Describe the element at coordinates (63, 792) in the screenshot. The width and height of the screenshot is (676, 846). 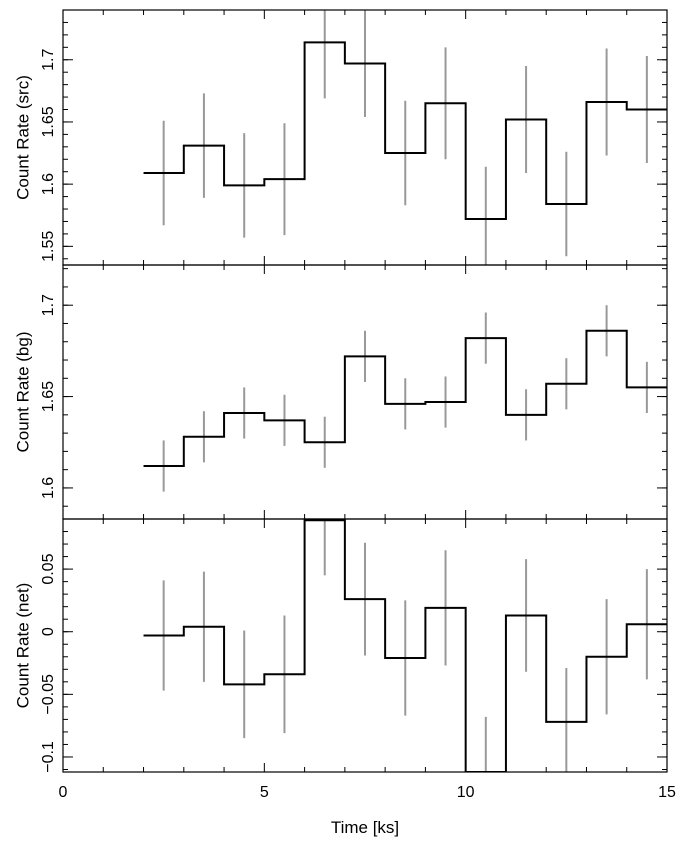
I see `x-tick-label: 0` at that location.